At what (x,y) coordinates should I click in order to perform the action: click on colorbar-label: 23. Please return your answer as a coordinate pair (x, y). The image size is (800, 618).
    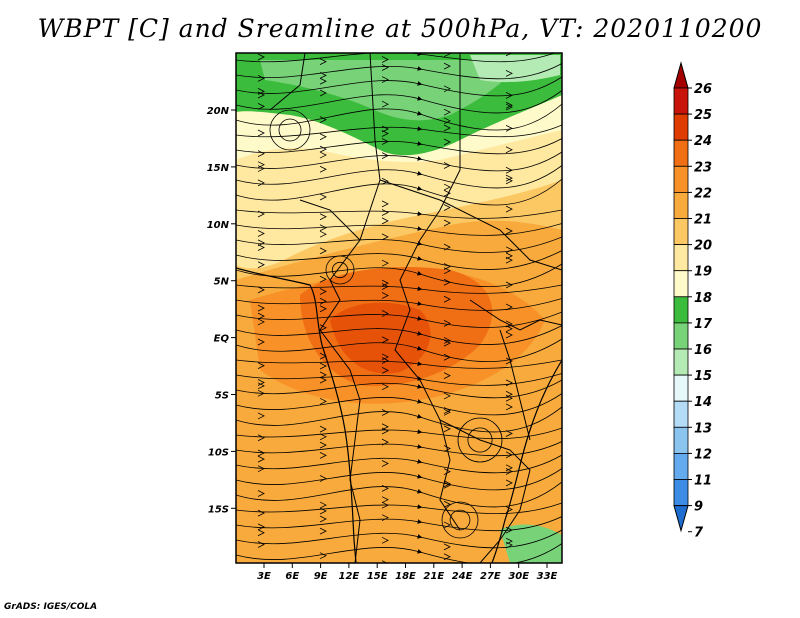
    Looking at the image, I should click on (703, 167).